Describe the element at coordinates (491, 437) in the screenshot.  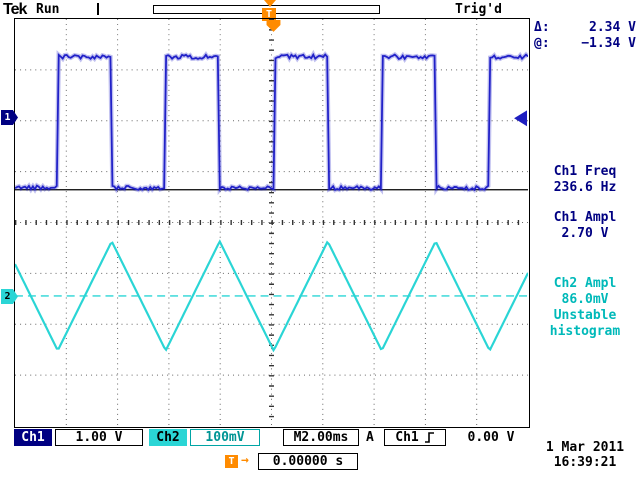
I see `trigger-level-readout: 0.00 V` at that location.